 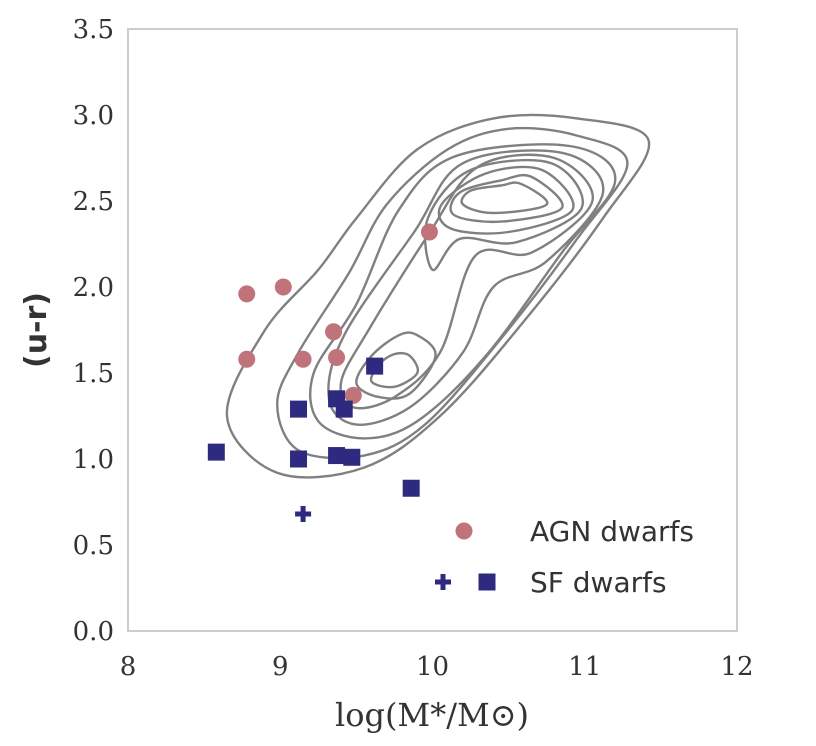 What do you see at coordinates (128, 667) in the screenshot?
I see `x-tick-label: 8` at bounding box center [128, 667].